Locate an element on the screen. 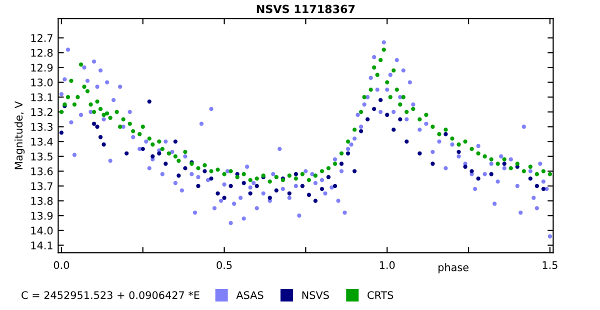  y-axis-title: Magnitude, V is located at coordinates (19, 135).